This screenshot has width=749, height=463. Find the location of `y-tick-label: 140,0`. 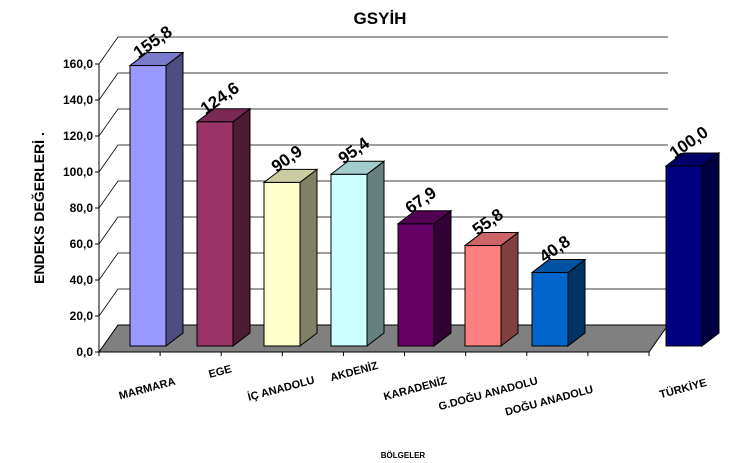

y-tick-label: 140,0 is located at coordinates (78, 100).